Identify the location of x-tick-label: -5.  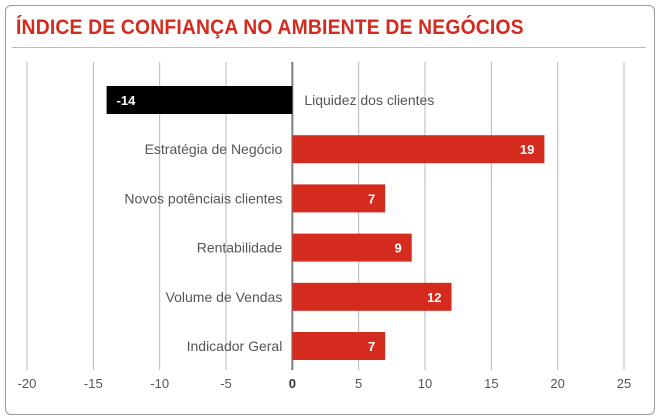
(226, 383).